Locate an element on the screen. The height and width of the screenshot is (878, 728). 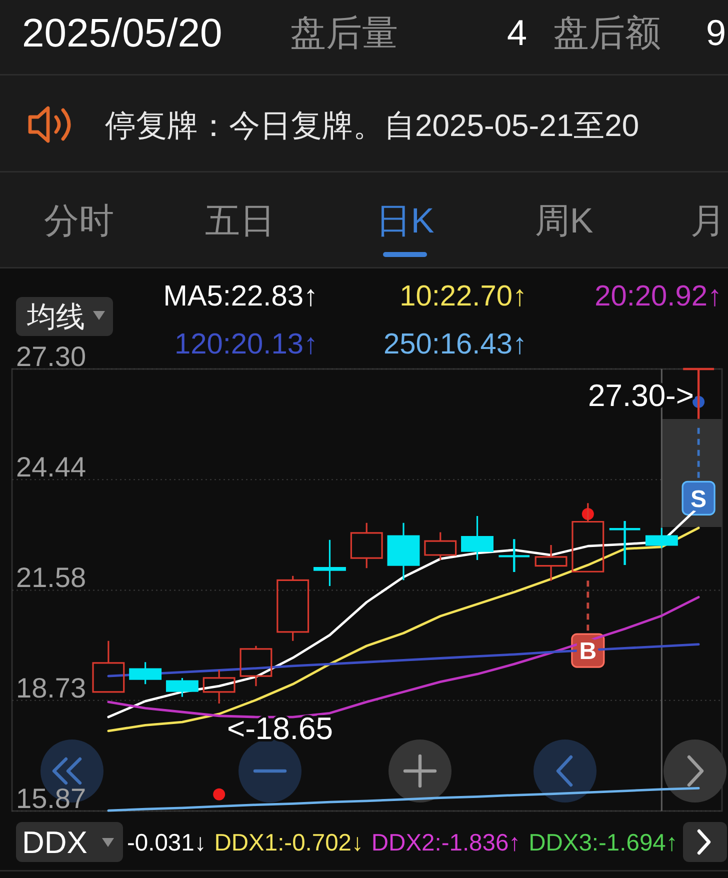
text: 120:20.13↑ is located at coordinates (246, 344).